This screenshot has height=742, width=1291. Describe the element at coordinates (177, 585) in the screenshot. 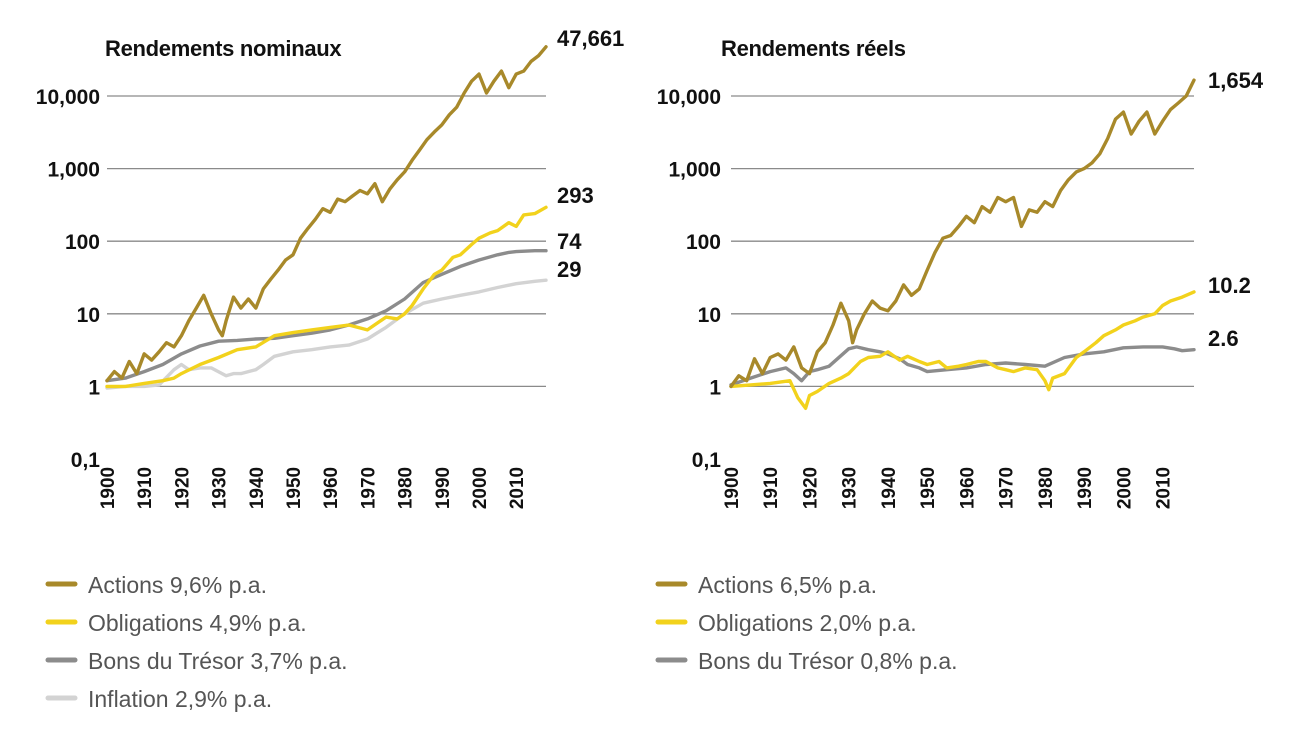

I see `legend-label: Actions 9,6% p.a.` at that location.